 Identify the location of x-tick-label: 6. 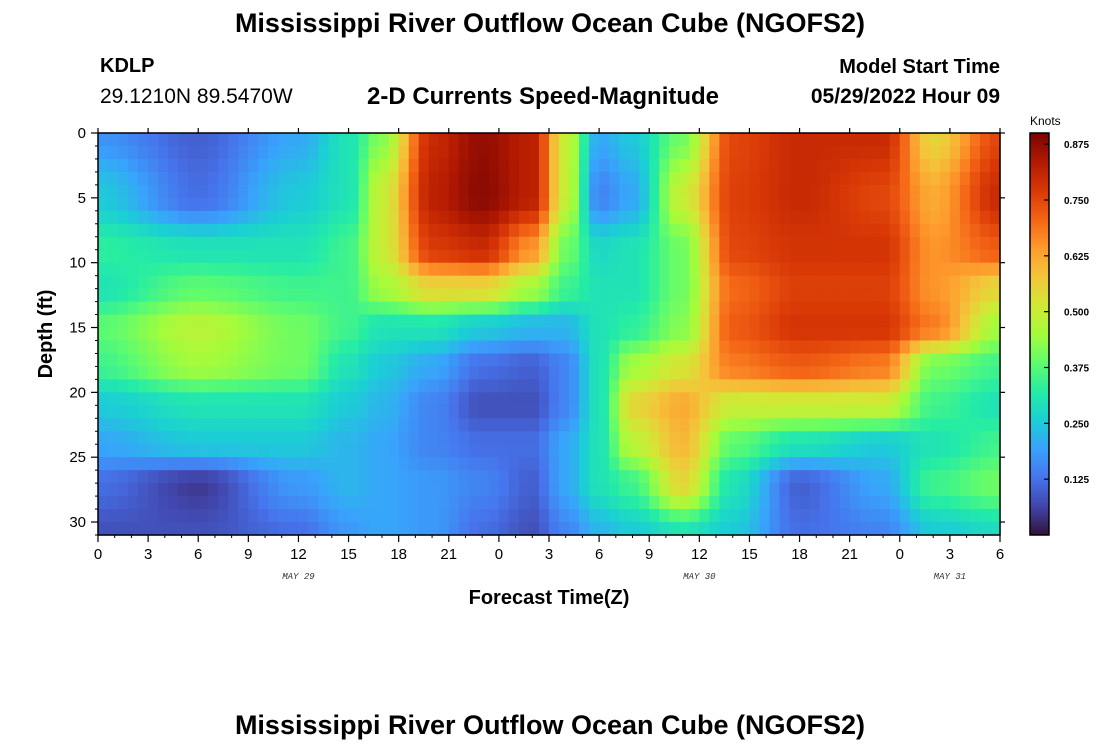
(1000, 554).